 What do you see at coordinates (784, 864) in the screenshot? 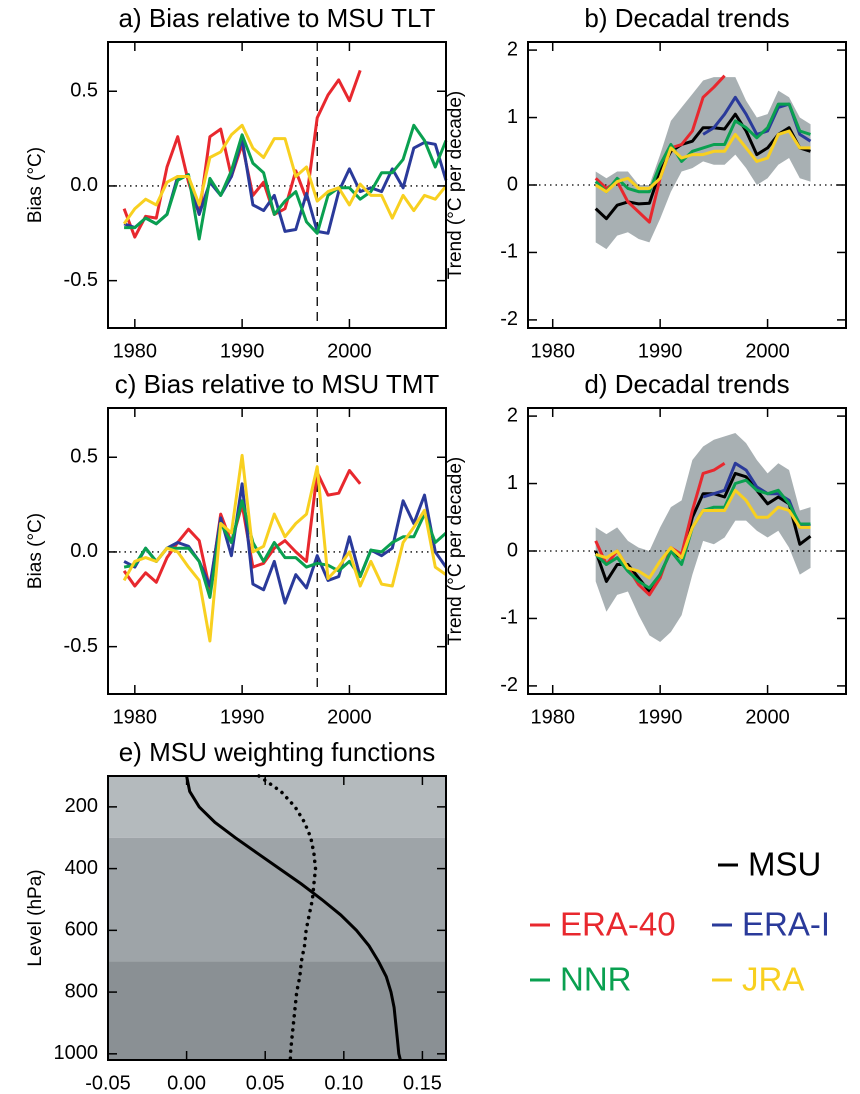
I see `legend-label: MSU` at bounding box center [784, 864].